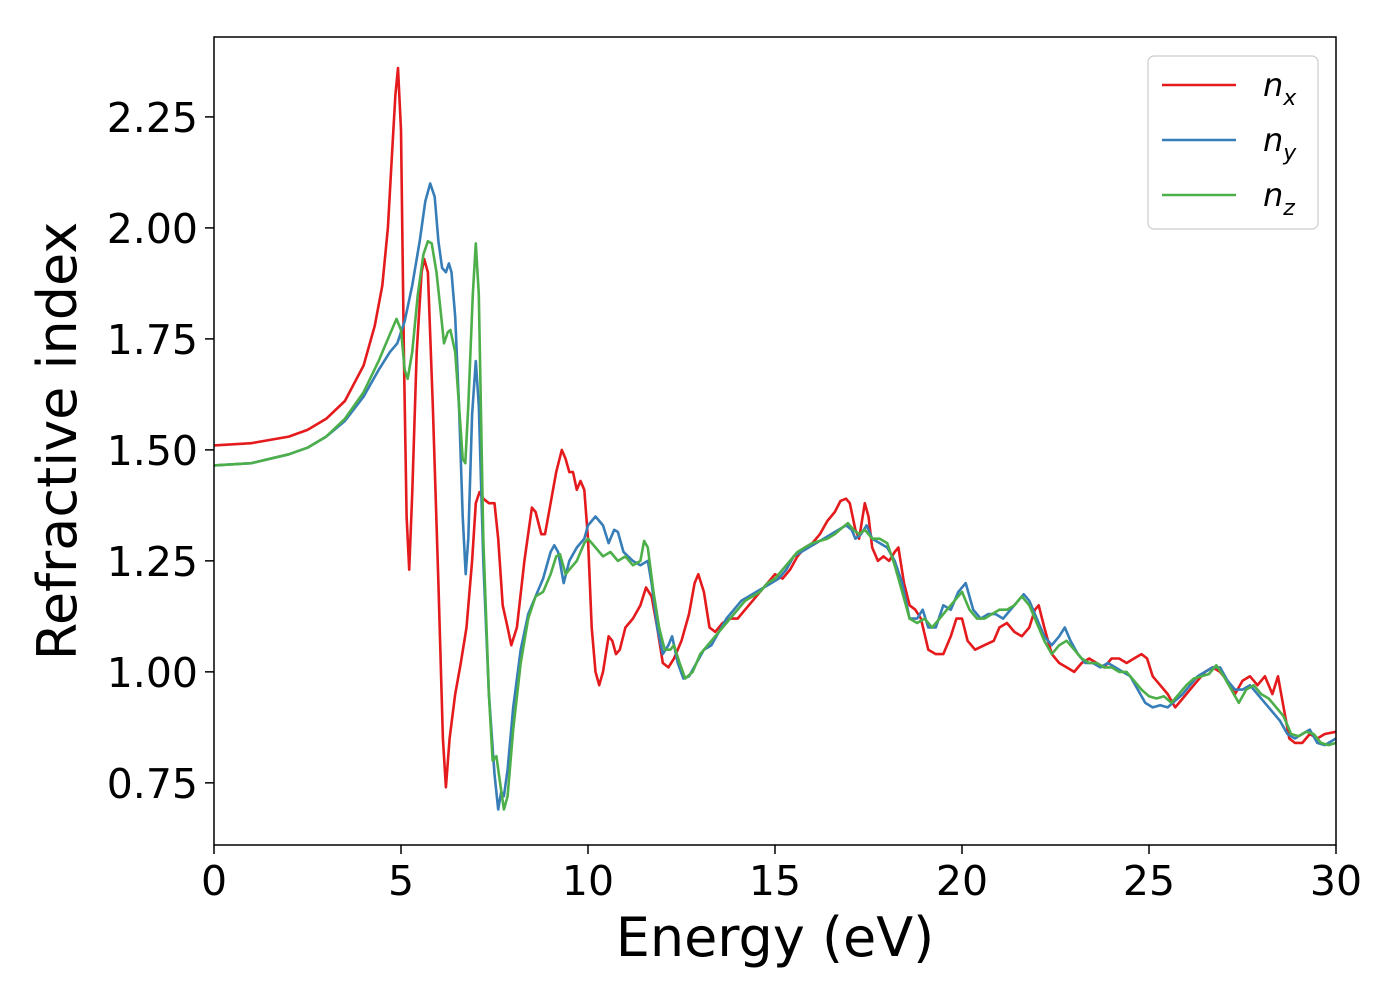  Describe the element at coordinates (152, 340) in the screenshot. I see `y-tick-label: 1.75` at that location.